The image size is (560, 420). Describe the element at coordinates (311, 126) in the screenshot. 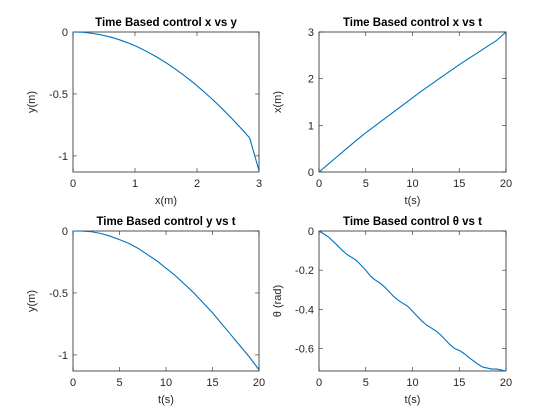

I see `y-tick-label: 1` at that location.